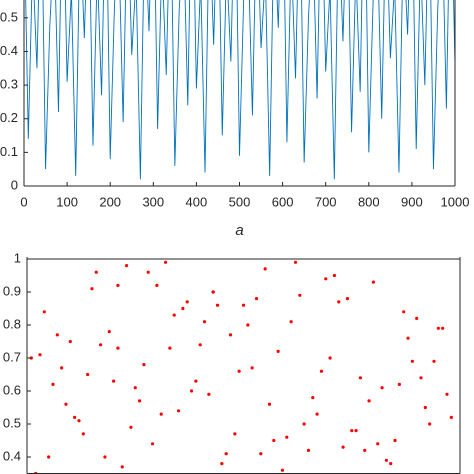 The image size is (474, 474). I want to click on x-tick-label: 700, so click(326, 201).